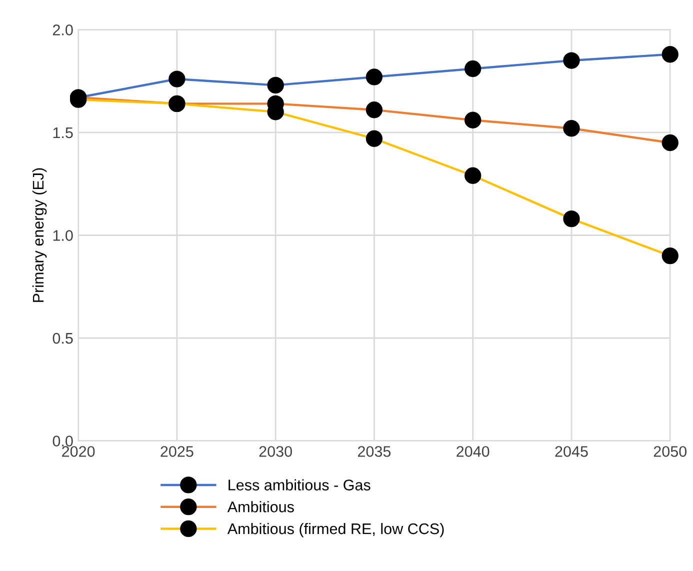  What do you see at coordinates (78, 451) in the screenshot?
I see `x-tick-label: 2020` at bounding box center [78, 451].